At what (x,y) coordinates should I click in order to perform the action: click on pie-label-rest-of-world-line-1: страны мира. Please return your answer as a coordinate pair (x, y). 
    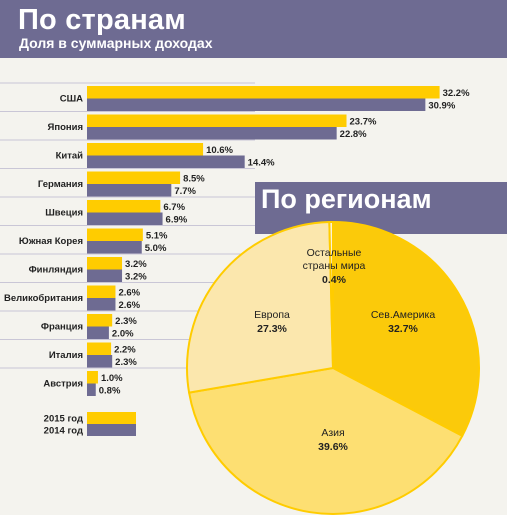
    Looking at the image, I should click on (334, 266).